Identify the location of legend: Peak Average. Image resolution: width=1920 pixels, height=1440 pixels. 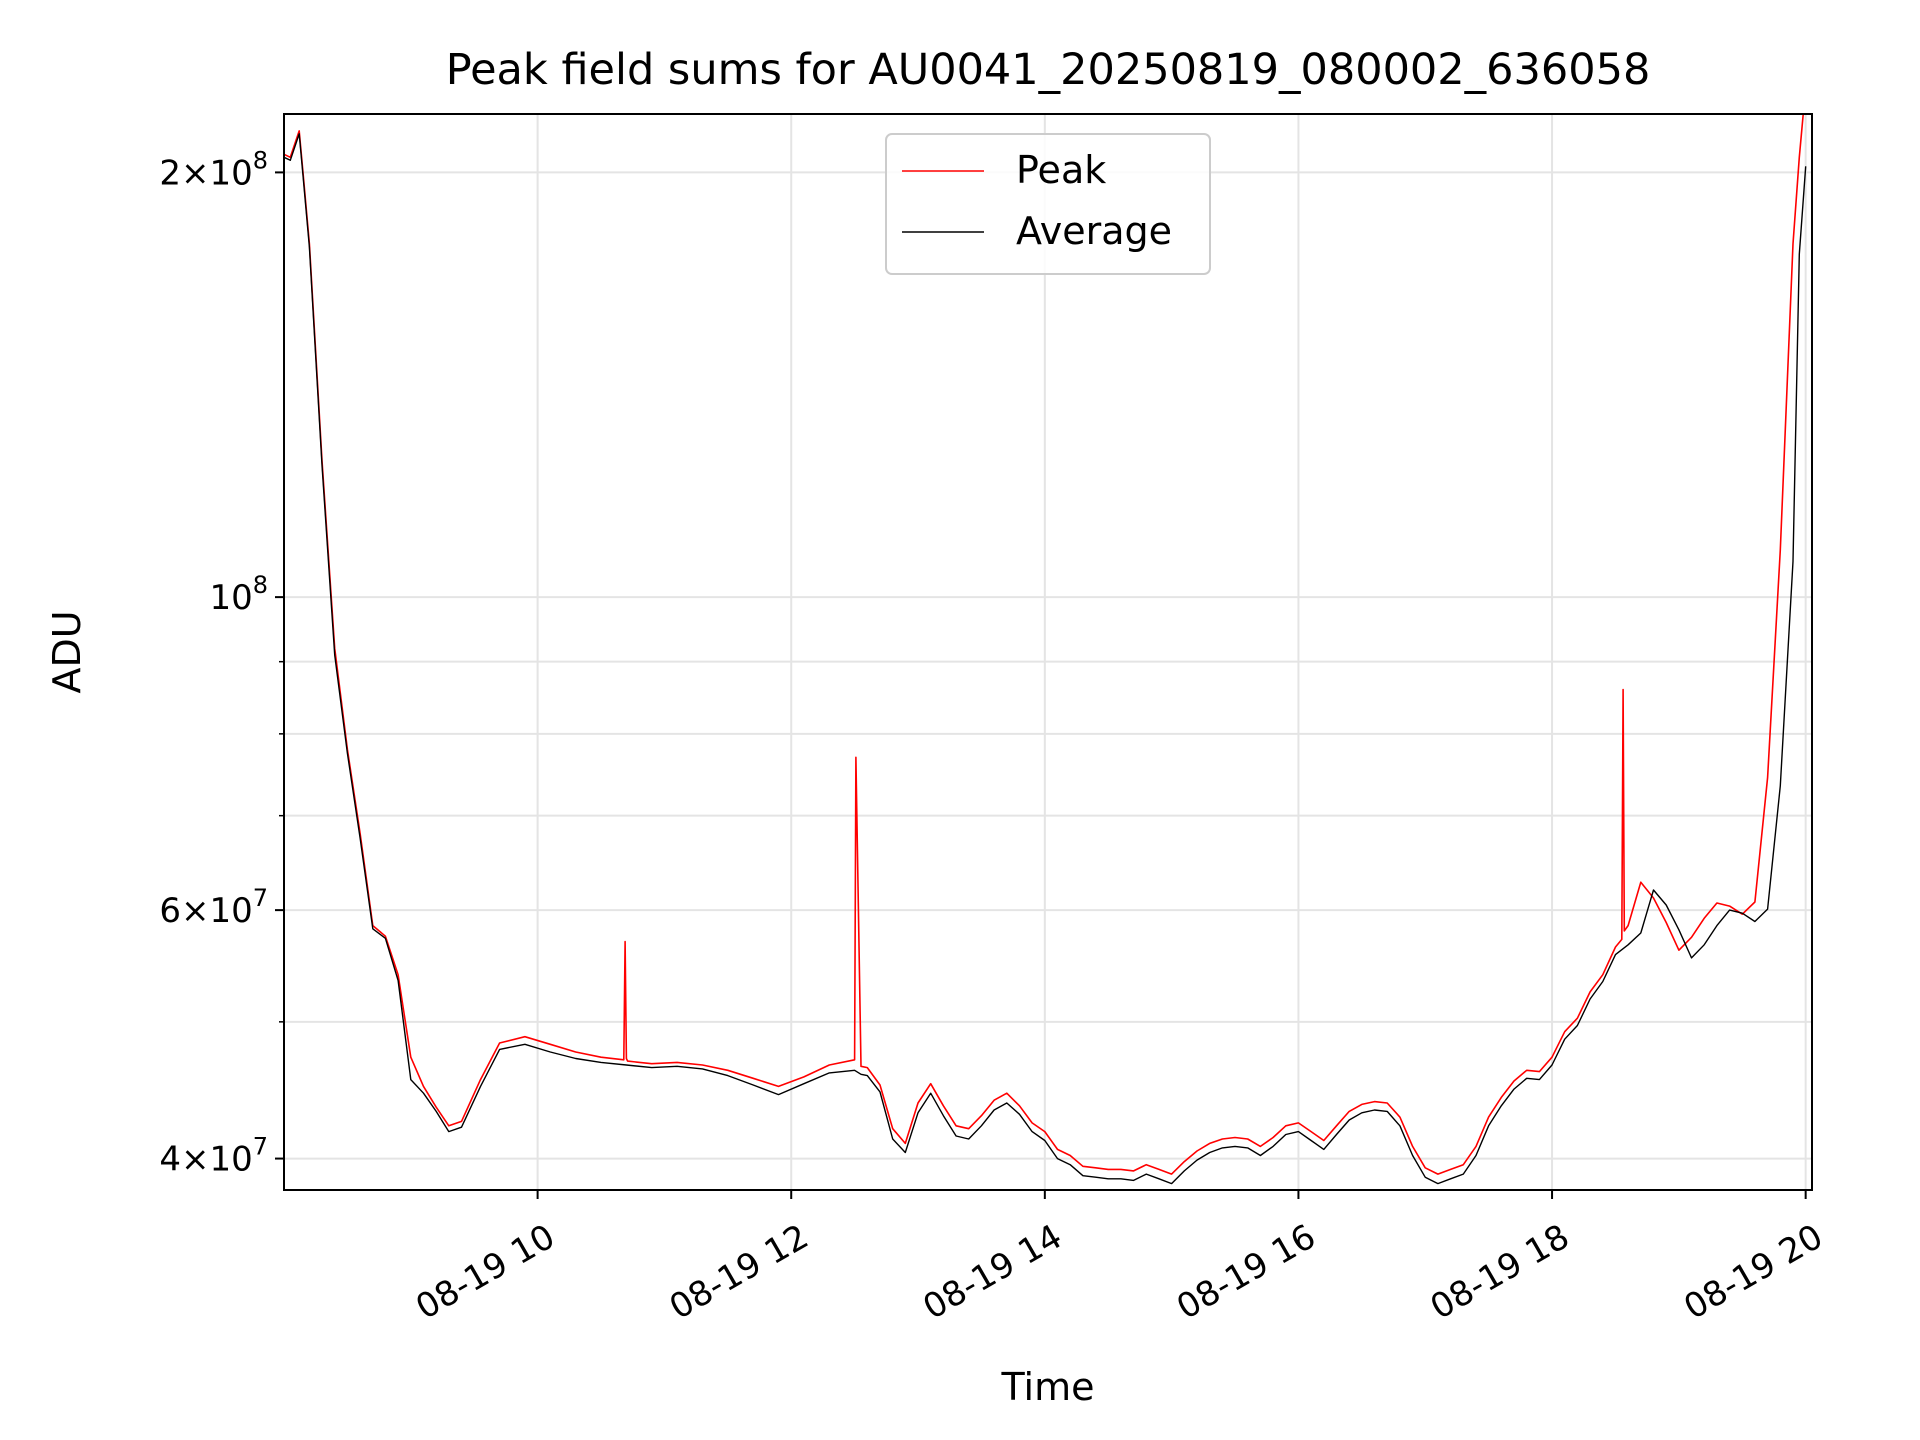
(1048, 204).